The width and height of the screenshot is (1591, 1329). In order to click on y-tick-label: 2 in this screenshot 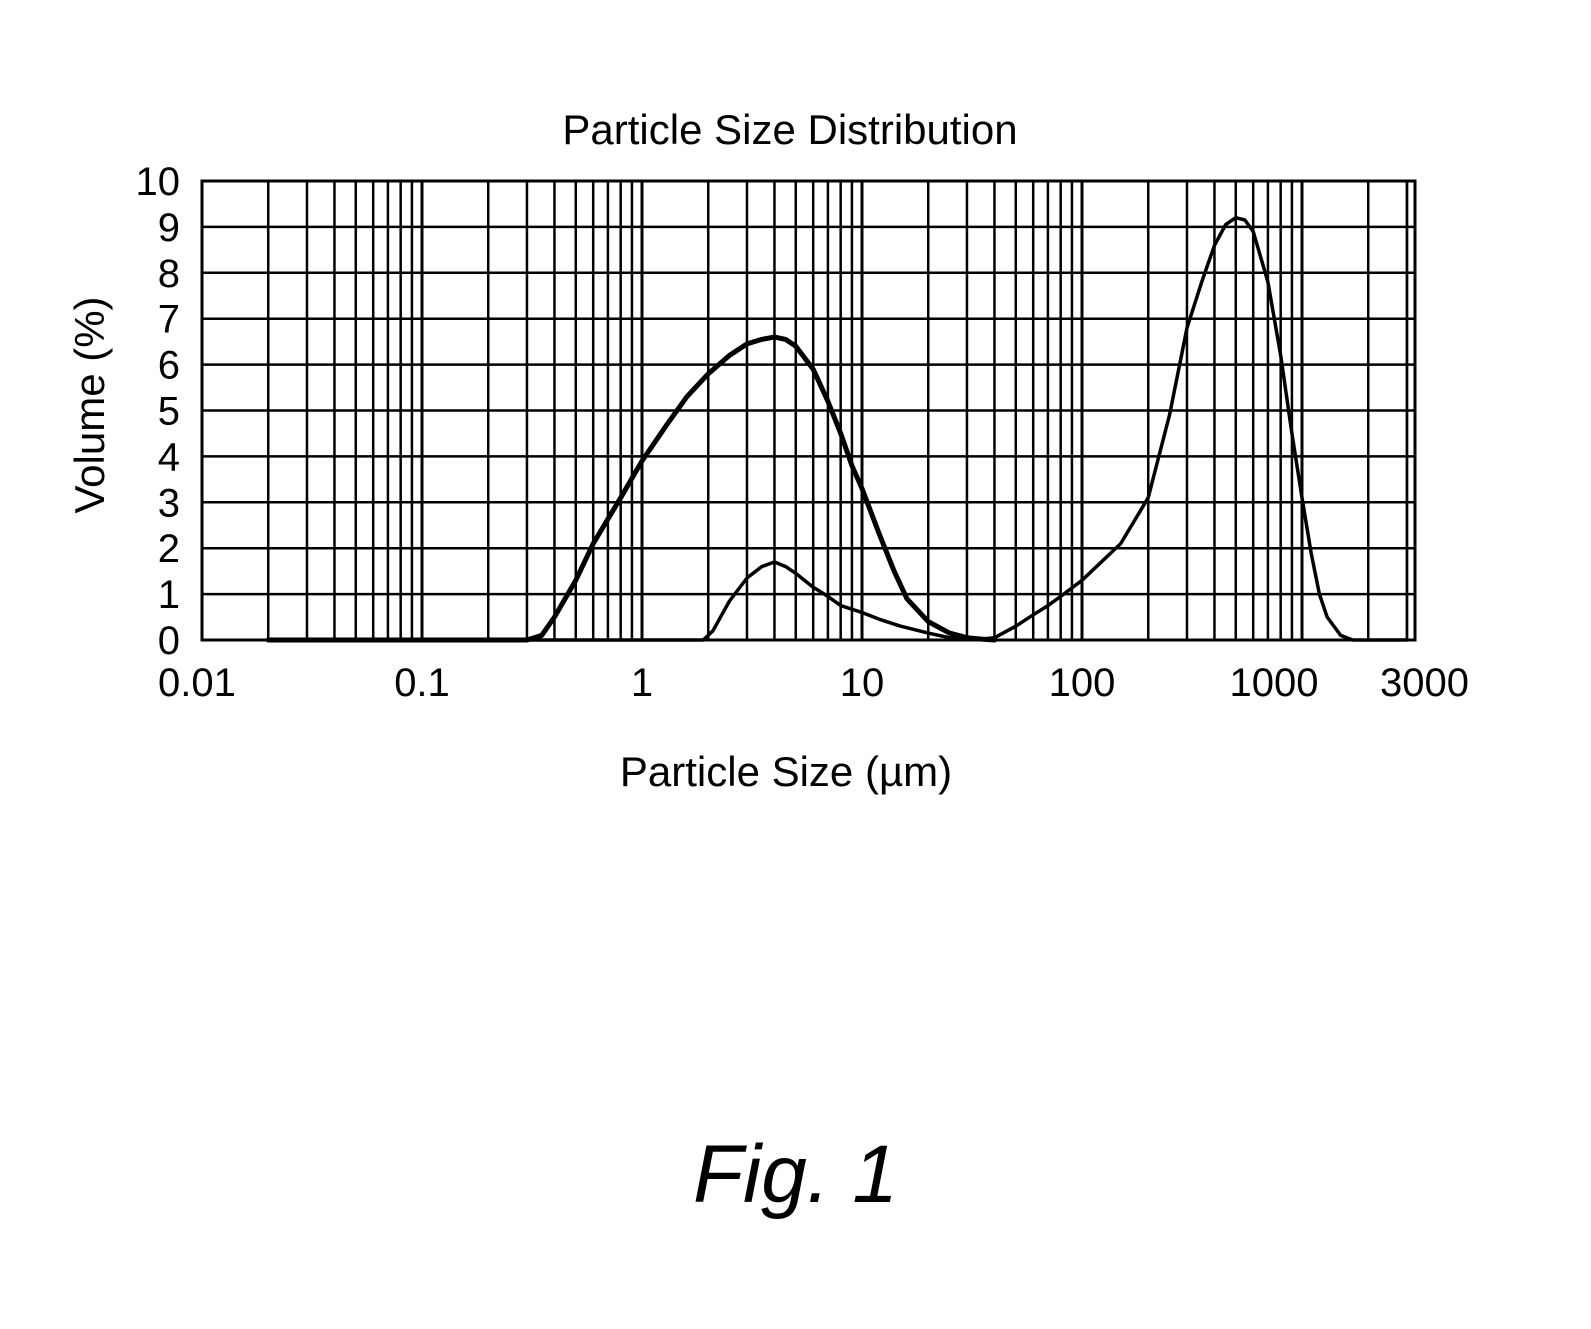, I will do `click(169, 549)`.